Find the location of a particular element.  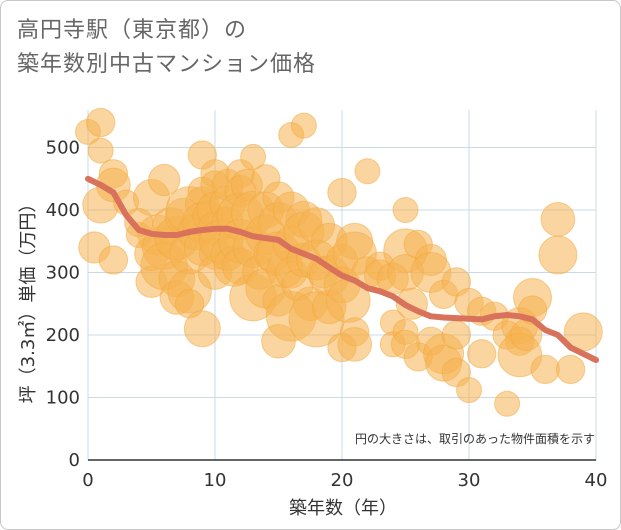

y-tick-label: 300 is located at coordinates (63, 273).